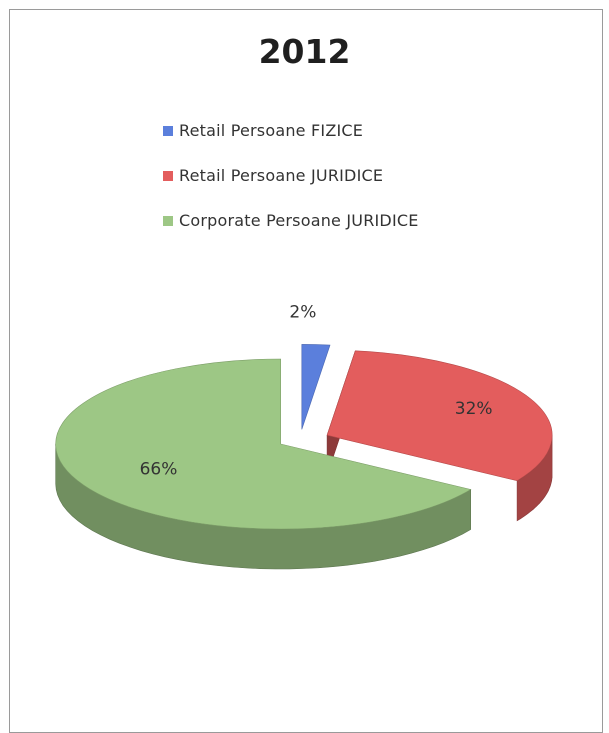 This screenshot has height=733, width=609. I want to click on pie-slice-retail-persoane-fizice, so click(316, 387).